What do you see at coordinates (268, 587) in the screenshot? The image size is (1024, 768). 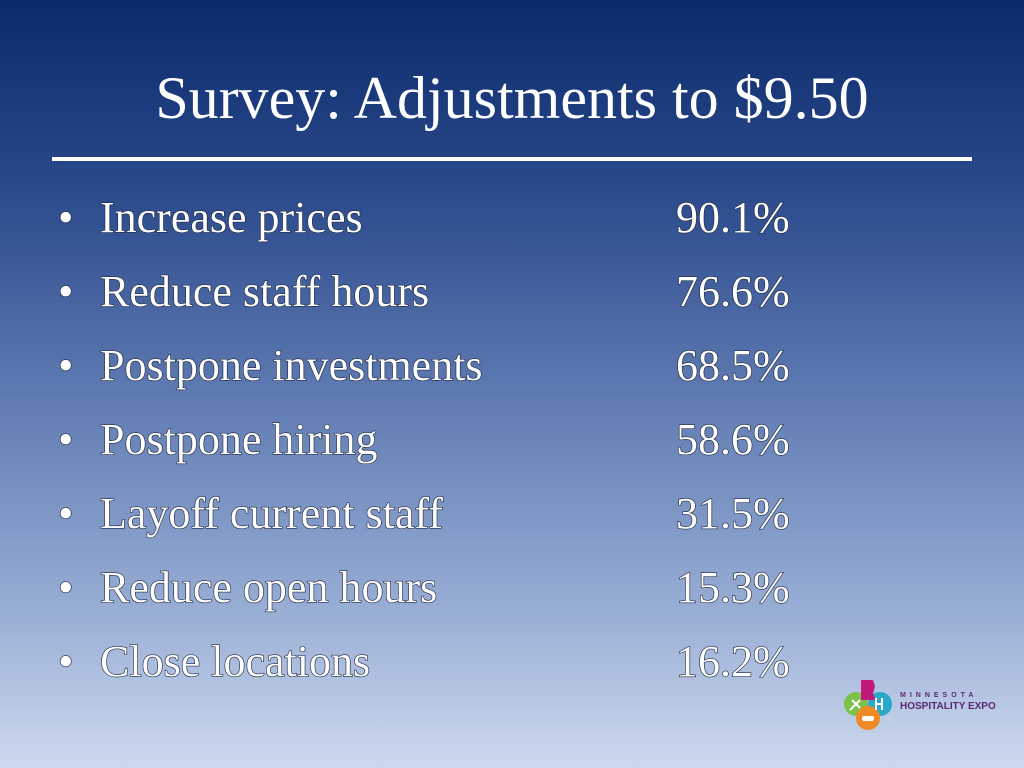 I see `item-label: Reduce open hours` at bounding box center [268, 587].